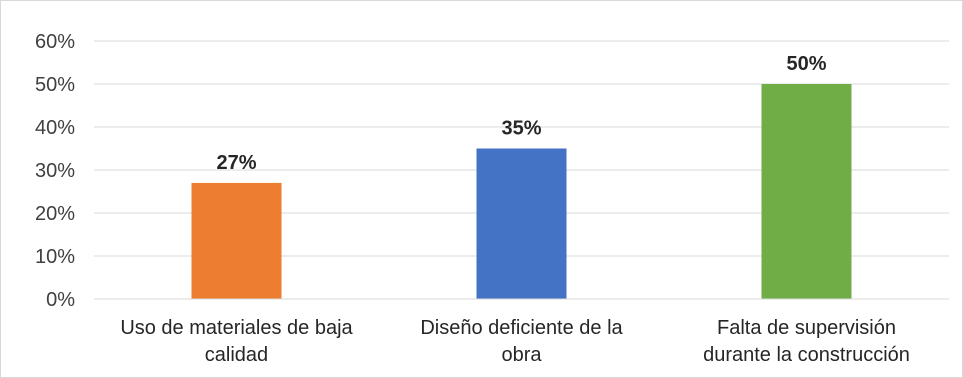 This screenshot has height=378, width=963. I want to click on data-label-0: 27%, so click(236, 163).